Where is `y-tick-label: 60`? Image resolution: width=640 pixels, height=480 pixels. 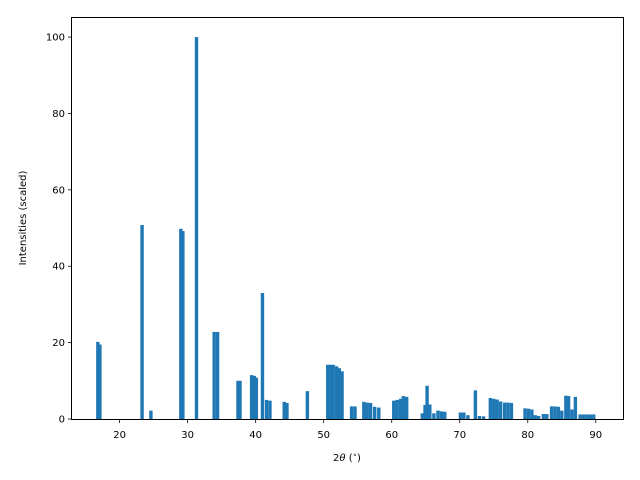 y-tick-label: 60 is located at coordinates (58, 190).